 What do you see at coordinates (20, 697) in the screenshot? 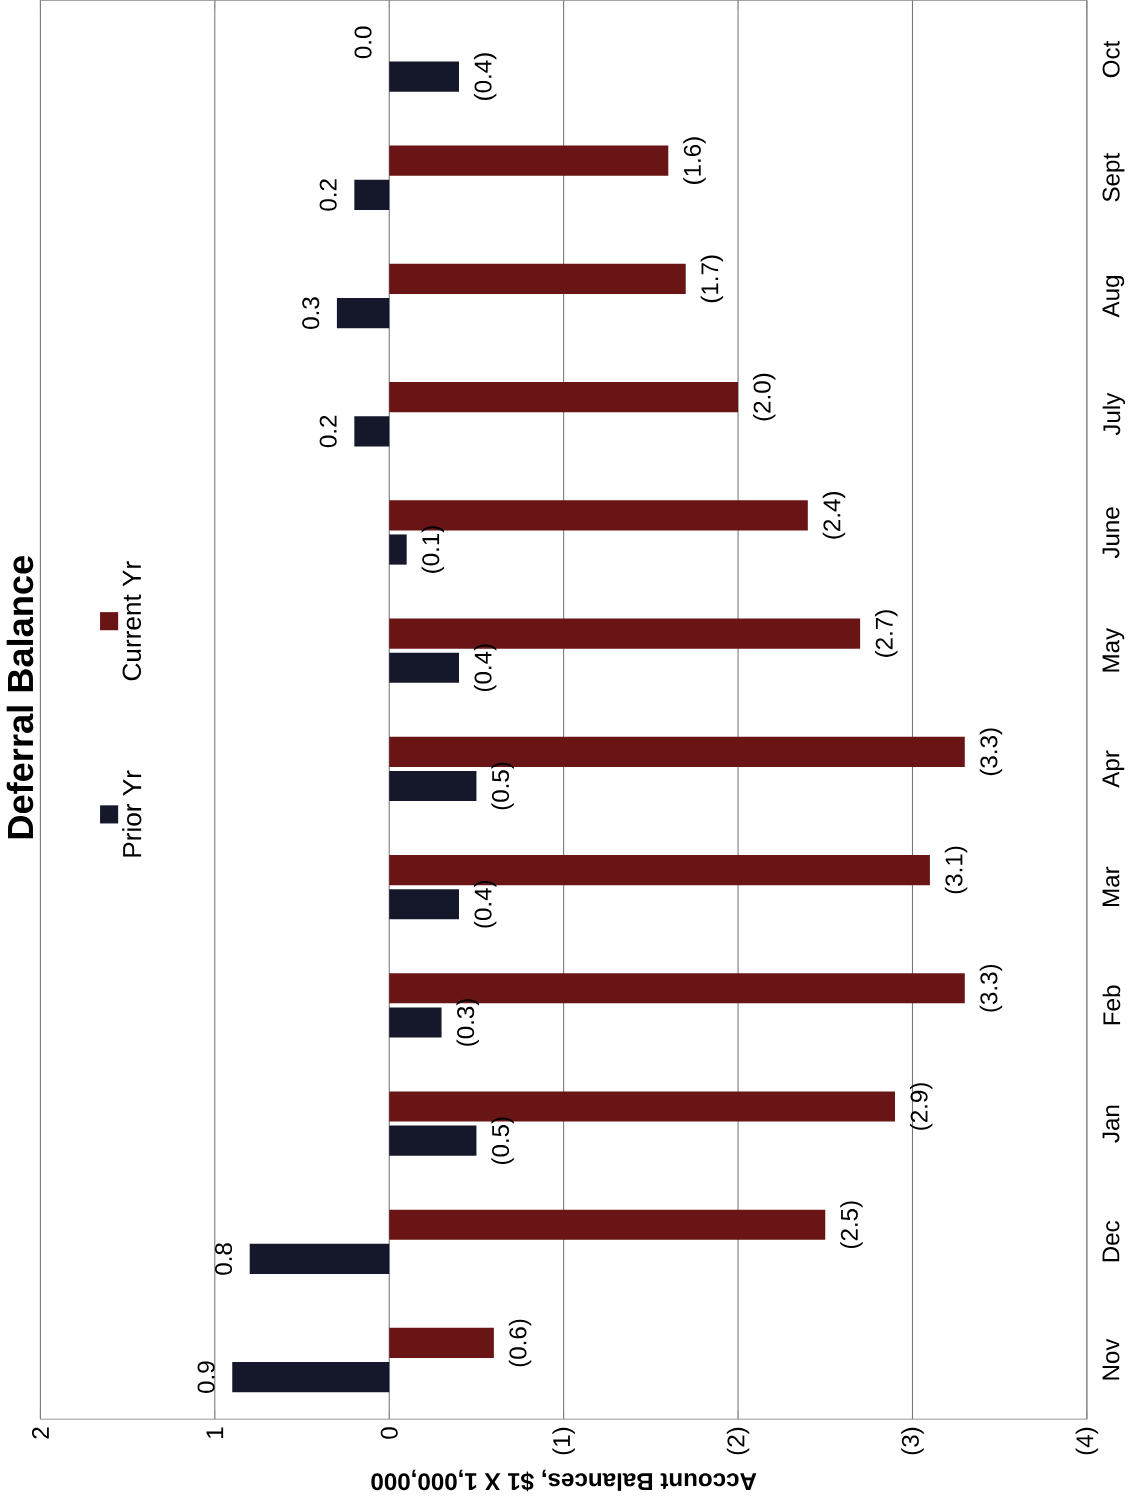
I see `text: Deferral Balance` at bounding box center [20, 697].